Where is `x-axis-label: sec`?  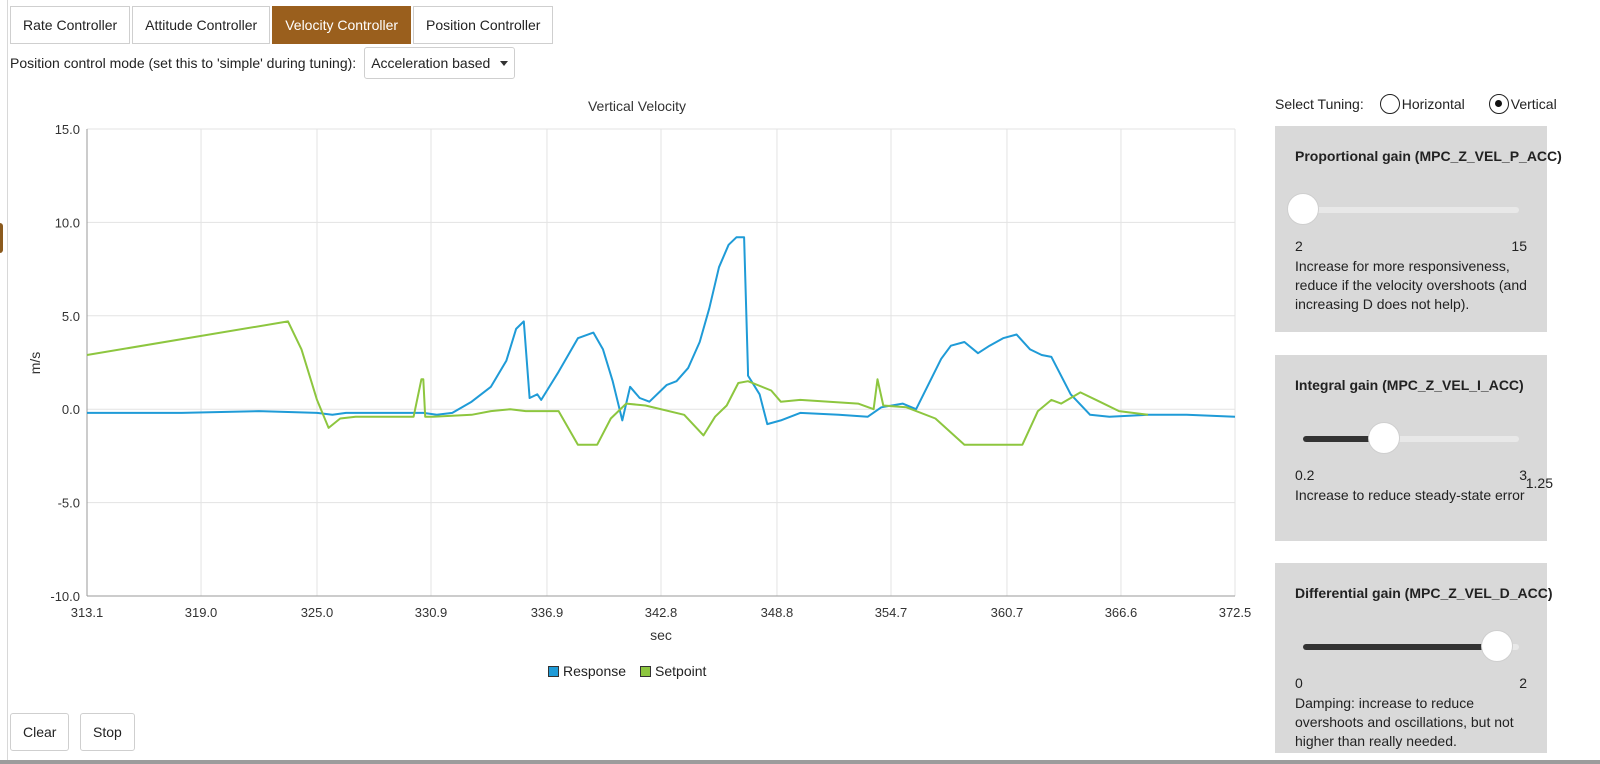
x-axis-label: sec is located at coordinates (661, 635).